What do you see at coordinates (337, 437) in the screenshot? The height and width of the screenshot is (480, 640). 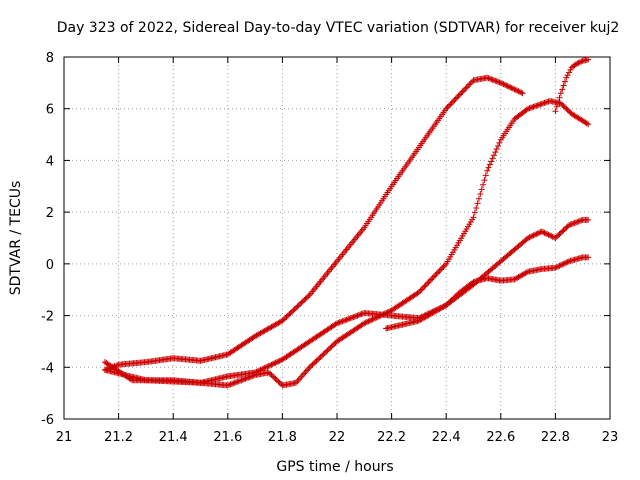 I see `x-tick-label: 22` at bounding box center [337, 437].